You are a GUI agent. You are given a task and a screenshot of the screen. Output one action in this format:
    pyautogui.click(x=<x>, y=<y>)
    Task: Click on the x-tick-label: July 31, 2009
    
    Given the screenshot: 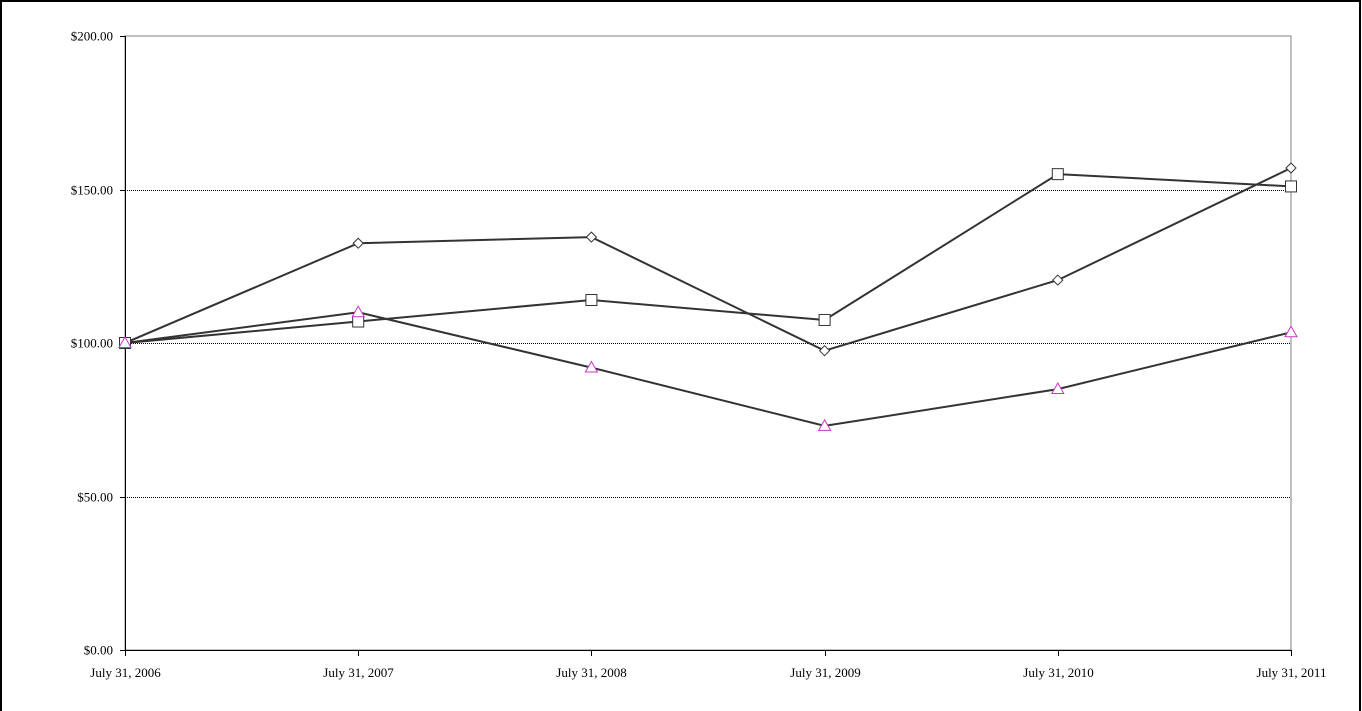 What is the action you would take?
    pyautogui.click(x=825, y=672)
    